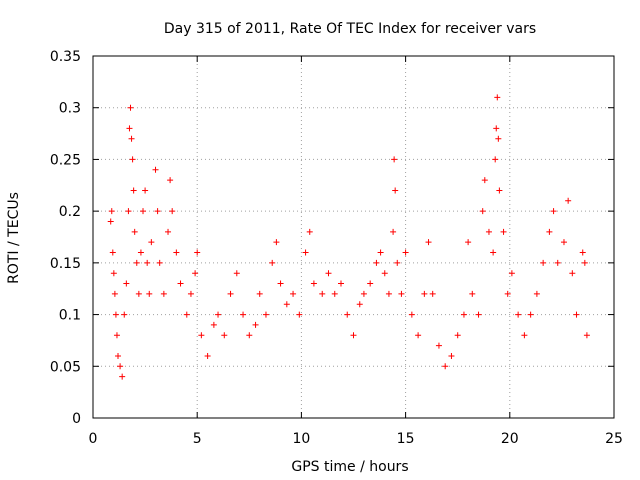 This screenshot has width=640, height=480. I want to click on y-tick-label: 0.05, so click(65, 367).